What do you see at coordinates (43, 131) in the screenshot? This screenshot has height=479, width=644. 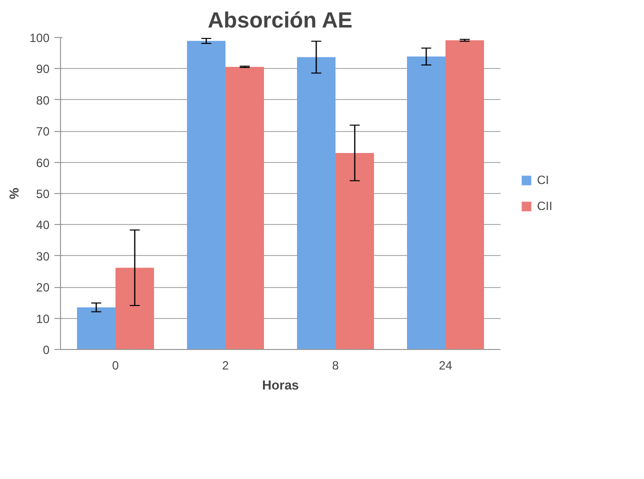 I see `y-tick-label: 70` at bounding box center [43, 131].